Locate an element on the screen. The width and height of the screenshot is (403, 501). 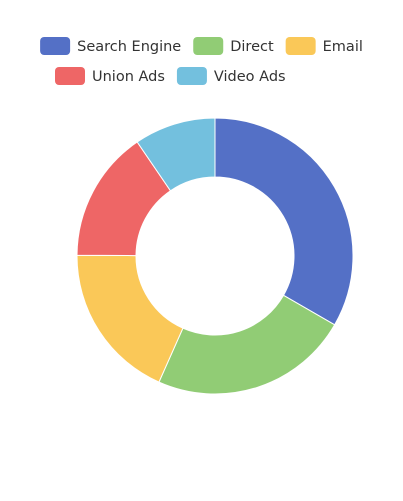
legend-swatch-video-ads is located at coordinates (191, 76).